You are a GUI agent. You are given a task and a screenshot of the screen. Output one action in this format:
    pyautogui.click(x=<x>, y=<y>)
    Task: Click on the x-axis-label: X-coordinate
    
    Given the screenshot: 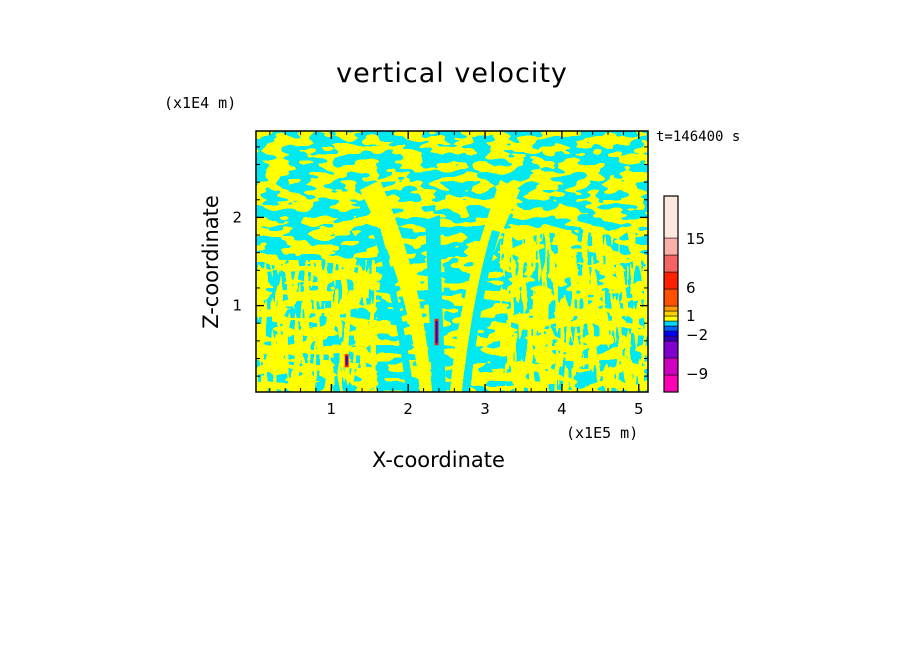 What is the action you would take?
    pyautogui.click(x=438, y=460)
    